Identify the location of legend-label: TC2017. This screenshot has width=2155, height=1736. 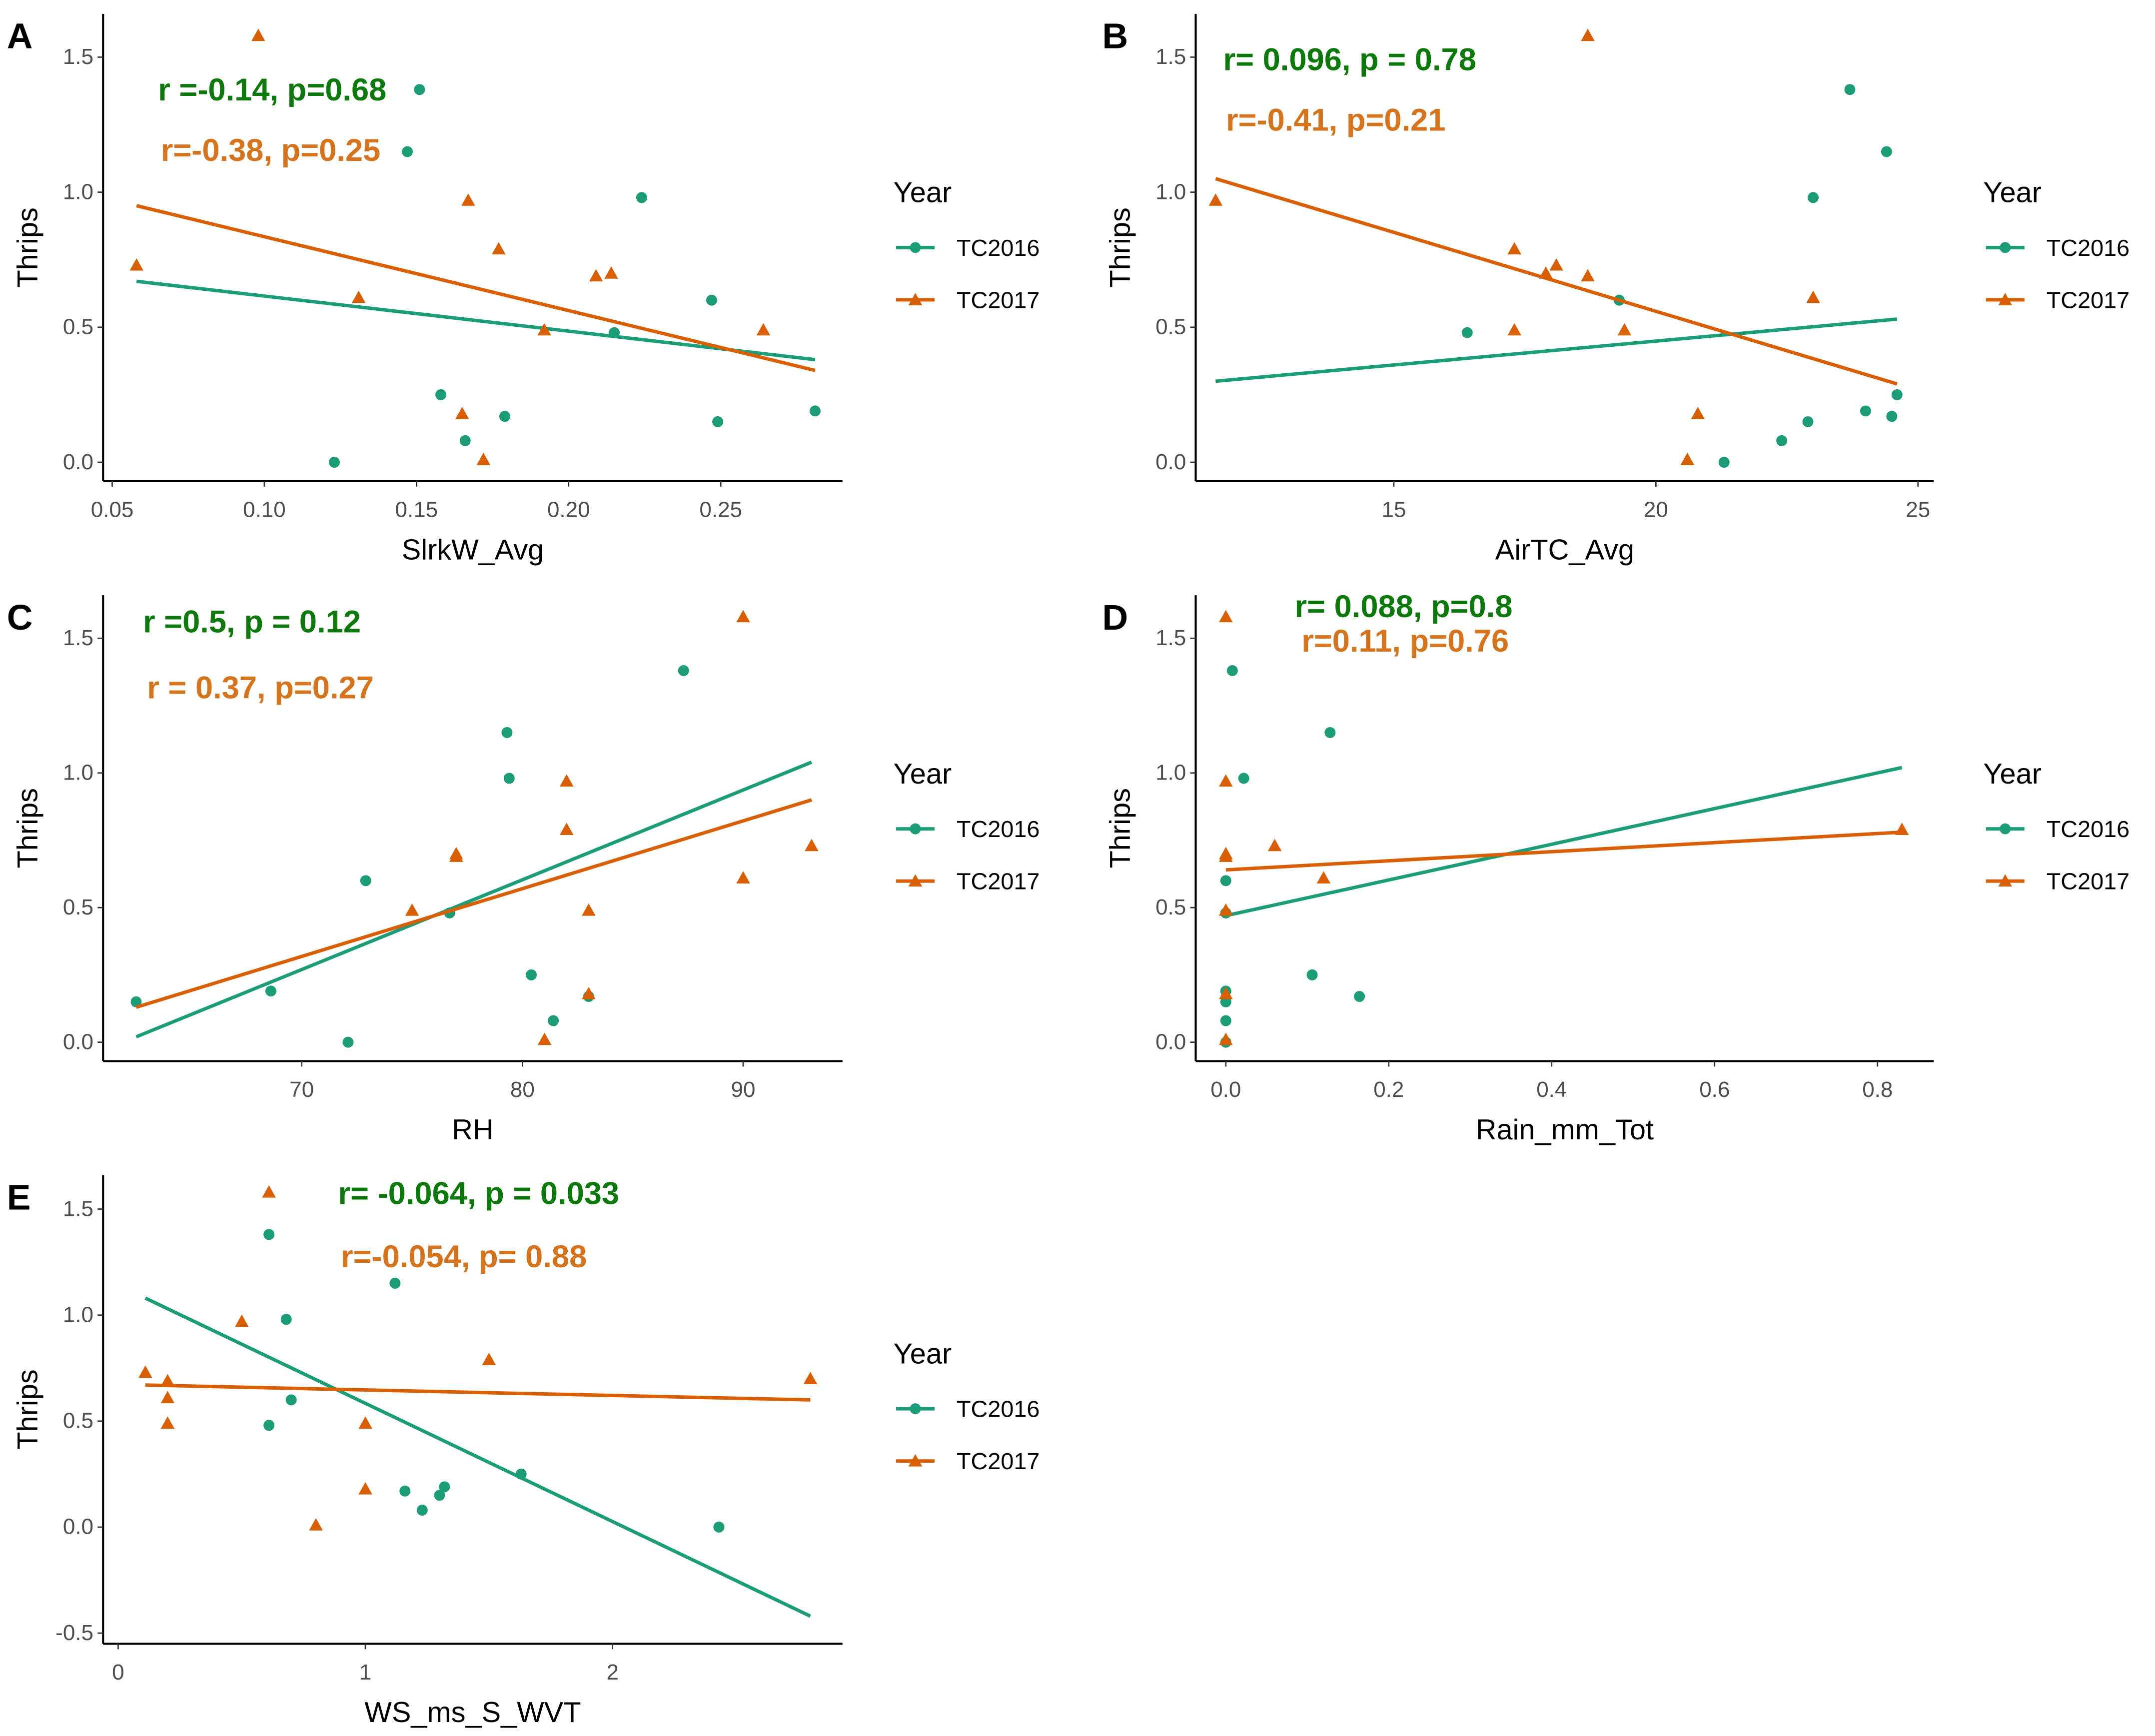
(998, 300).